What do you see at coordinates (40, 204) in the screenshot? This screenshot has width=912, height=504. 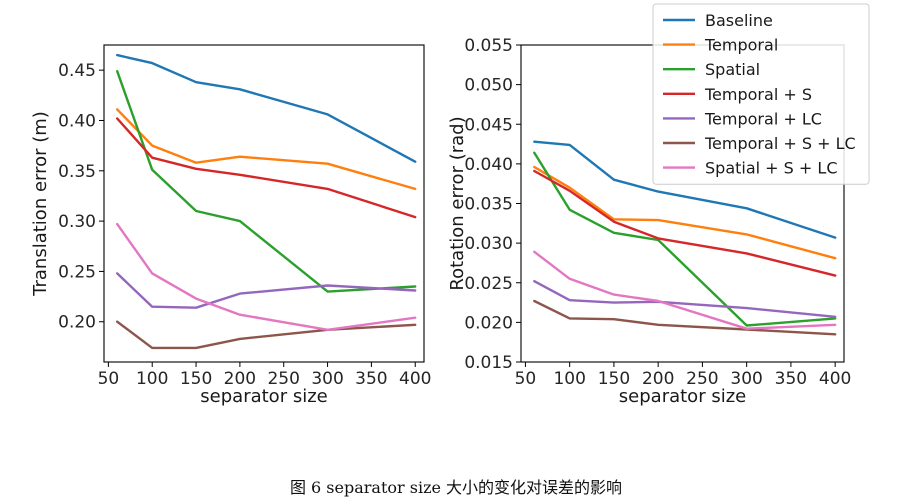 I see `translation-y-axis-title: Translation error (m)` at bounding box center [40, 204].